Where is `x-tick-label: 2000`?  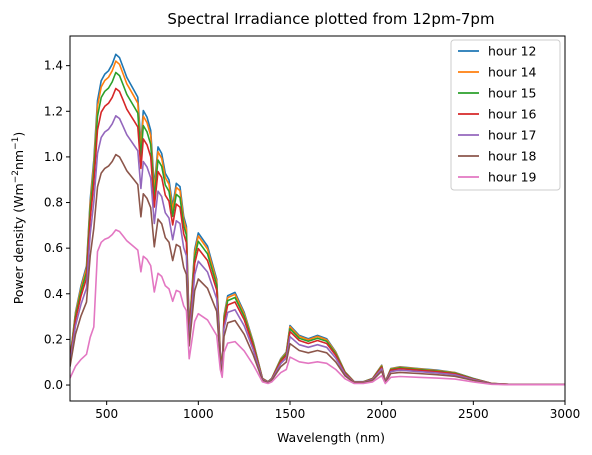 x-tick-label: 2000 is located at coordinates (381, 414).